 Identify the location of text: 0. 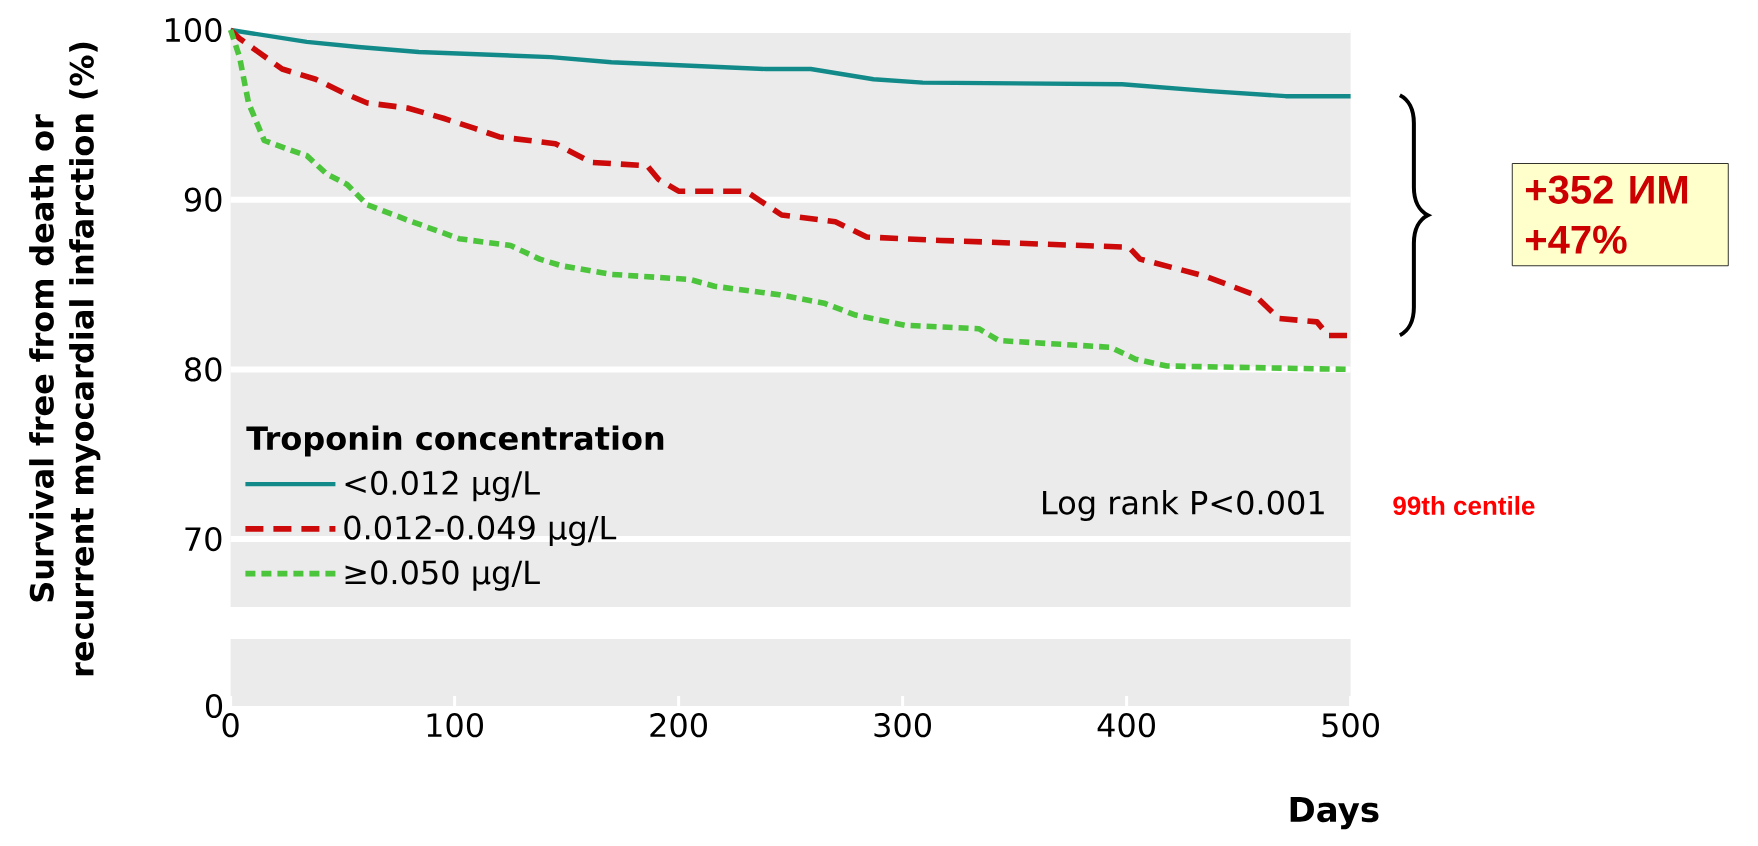
(214, 706).